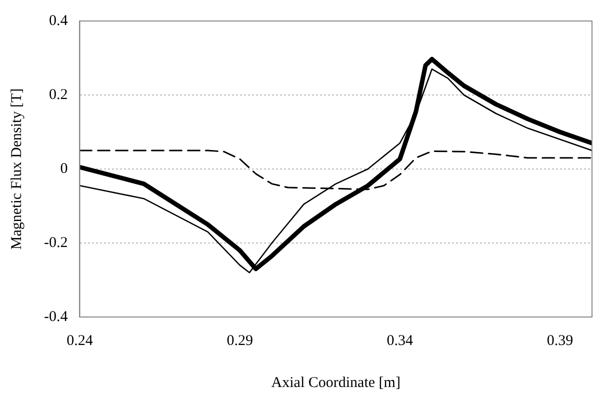 The height and width of the screenshot is (400, 596). What do you see at coordinates (335, 382) in the screenshot?
I see `x-axis-title: Axial Coordinate [m]` at bounding box center [335, 382].